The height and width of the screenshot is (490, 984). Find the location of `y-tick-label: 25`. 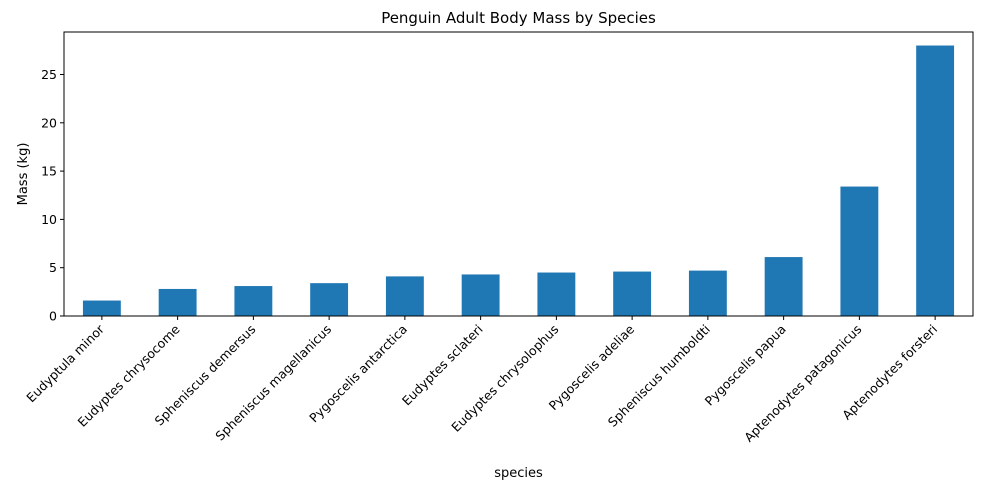

y-tick-label: 25 is located at coordinates (49, 74).